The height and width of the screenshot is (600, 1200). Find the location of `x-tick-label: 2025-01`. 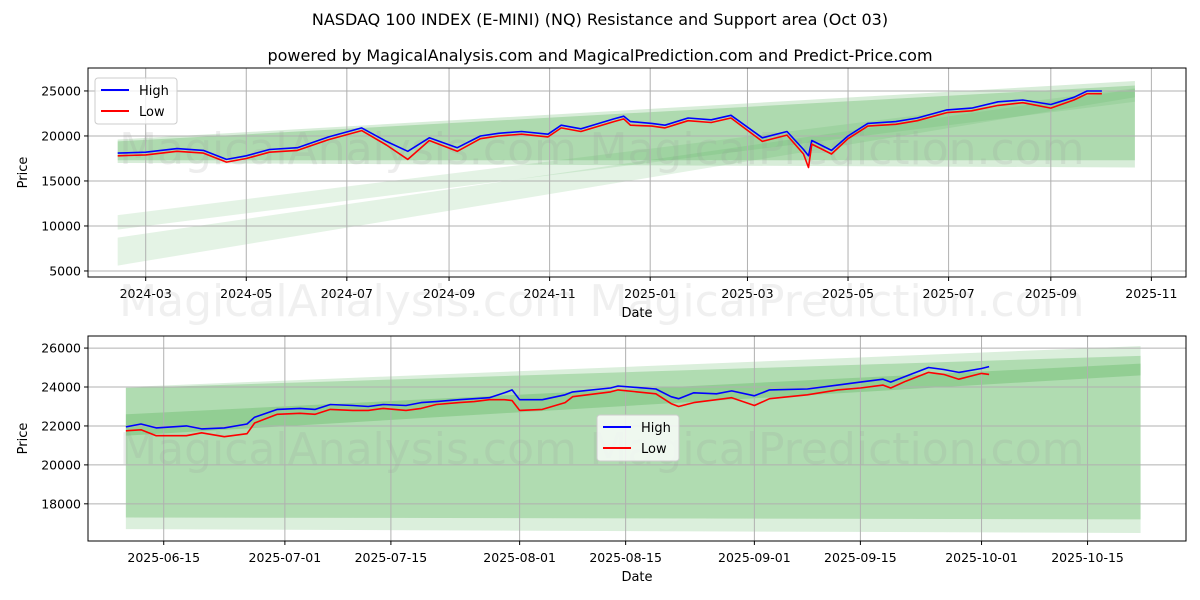

x-tick-label: 2025-01 is located at coordinates (650, 293).